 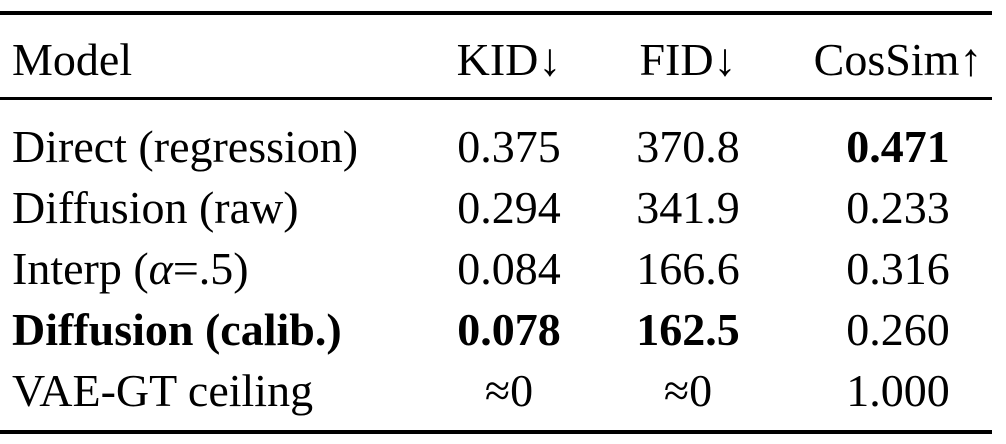 What do you see at coordinates (509, 390) in the screenshot?
I see `row-kid-value: ≈0` at bounding box center [509, 390].